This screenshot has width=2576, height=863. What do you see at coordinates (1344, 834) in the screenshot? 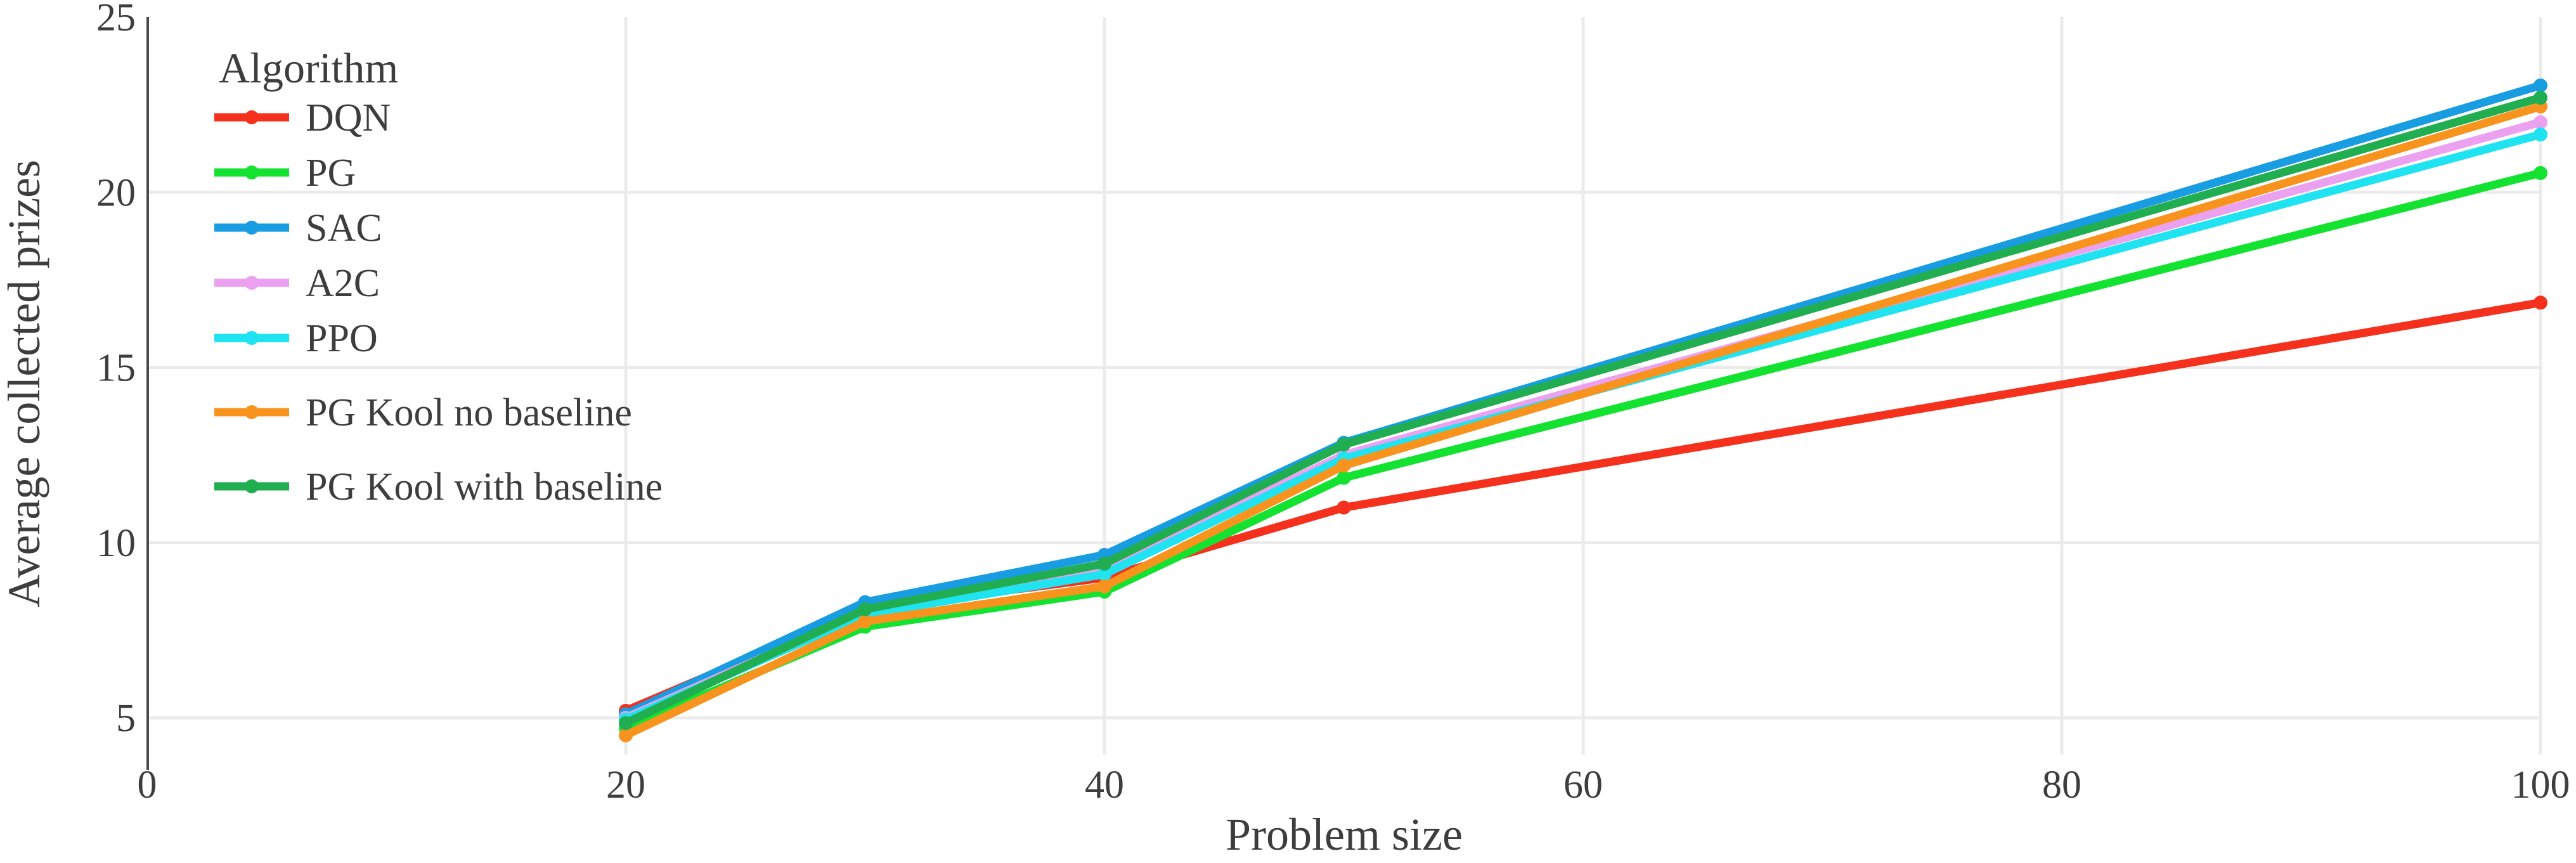
I see `x-axis-title: Problem size` at bounding box center [1344, 834].